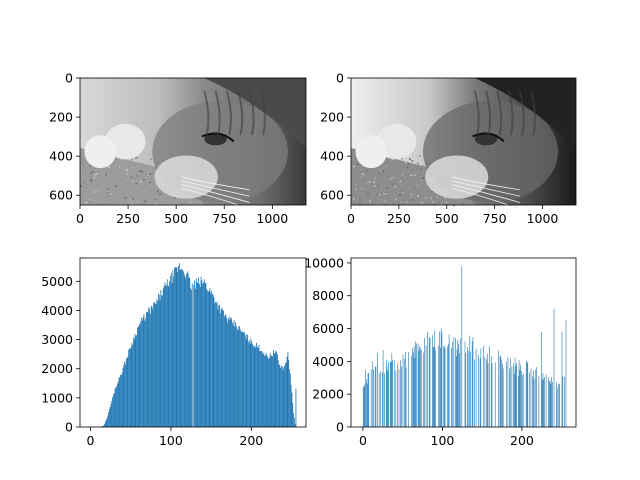 This screenshot has width=640, height=480. What do you see at coordinates (543, 218) in the screenshot?
I see `x-tick-label: 1000` at bounding box center [543, 218].